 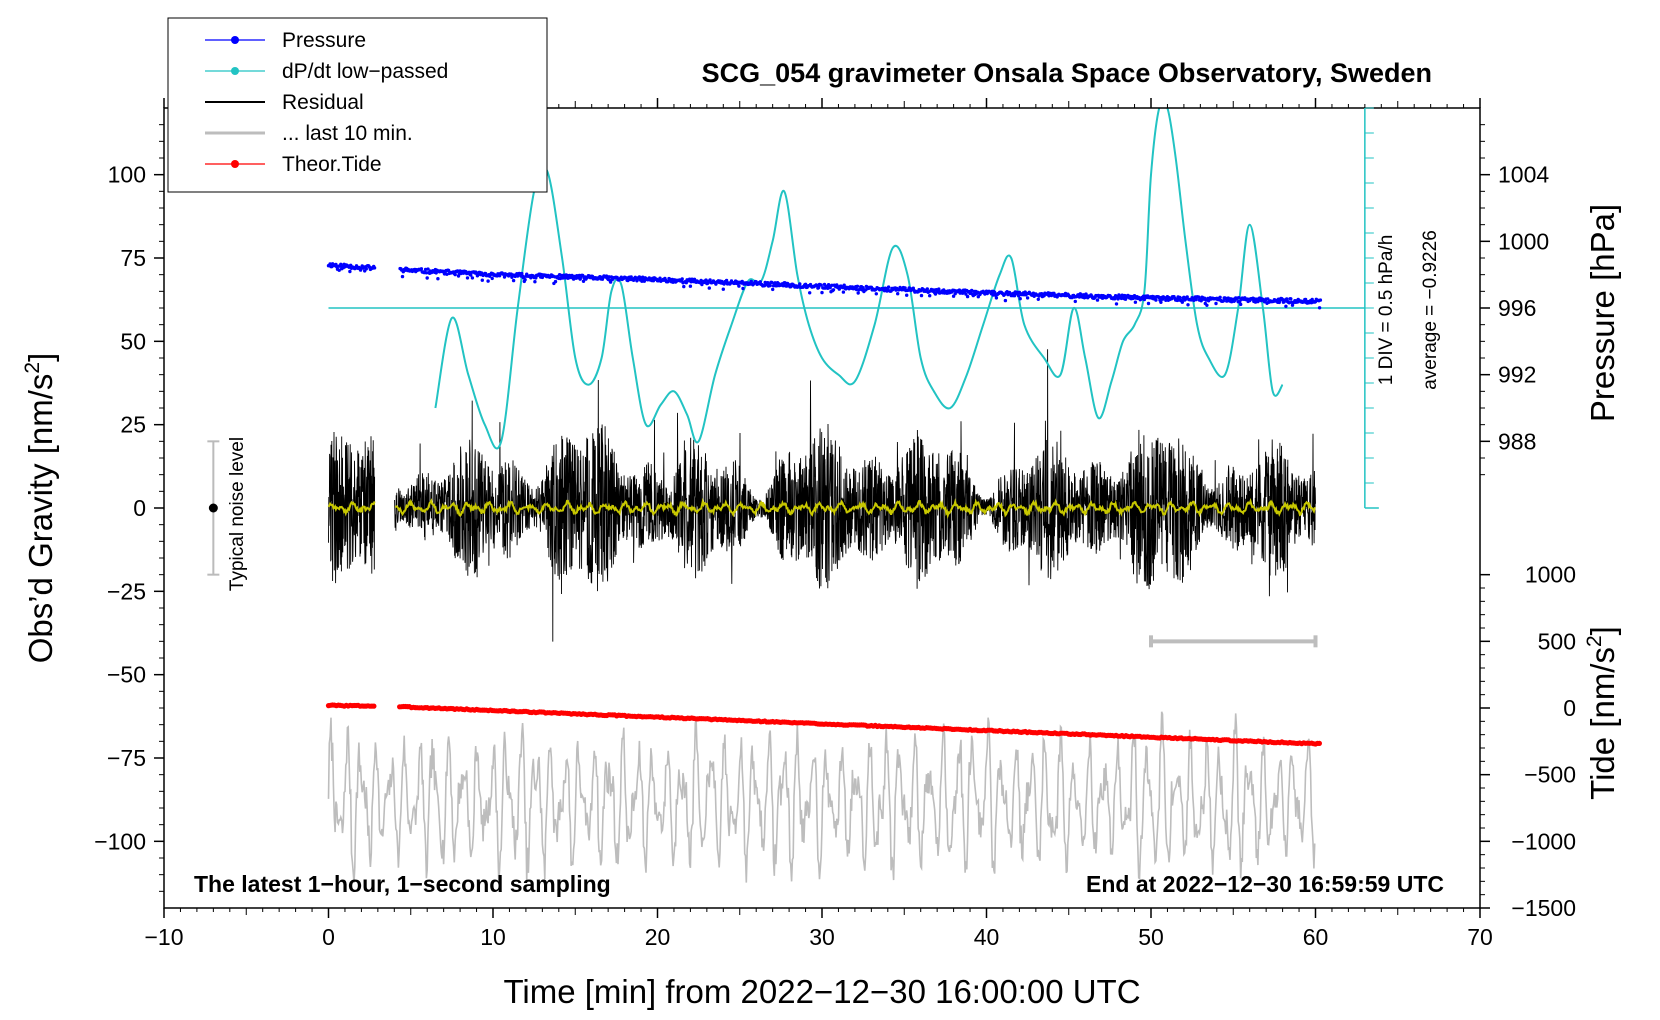 What do you see at coordinates (1480, 937) in the screenshot?
I see `x-tick-label: 70` at bounding box center [1480, 937].